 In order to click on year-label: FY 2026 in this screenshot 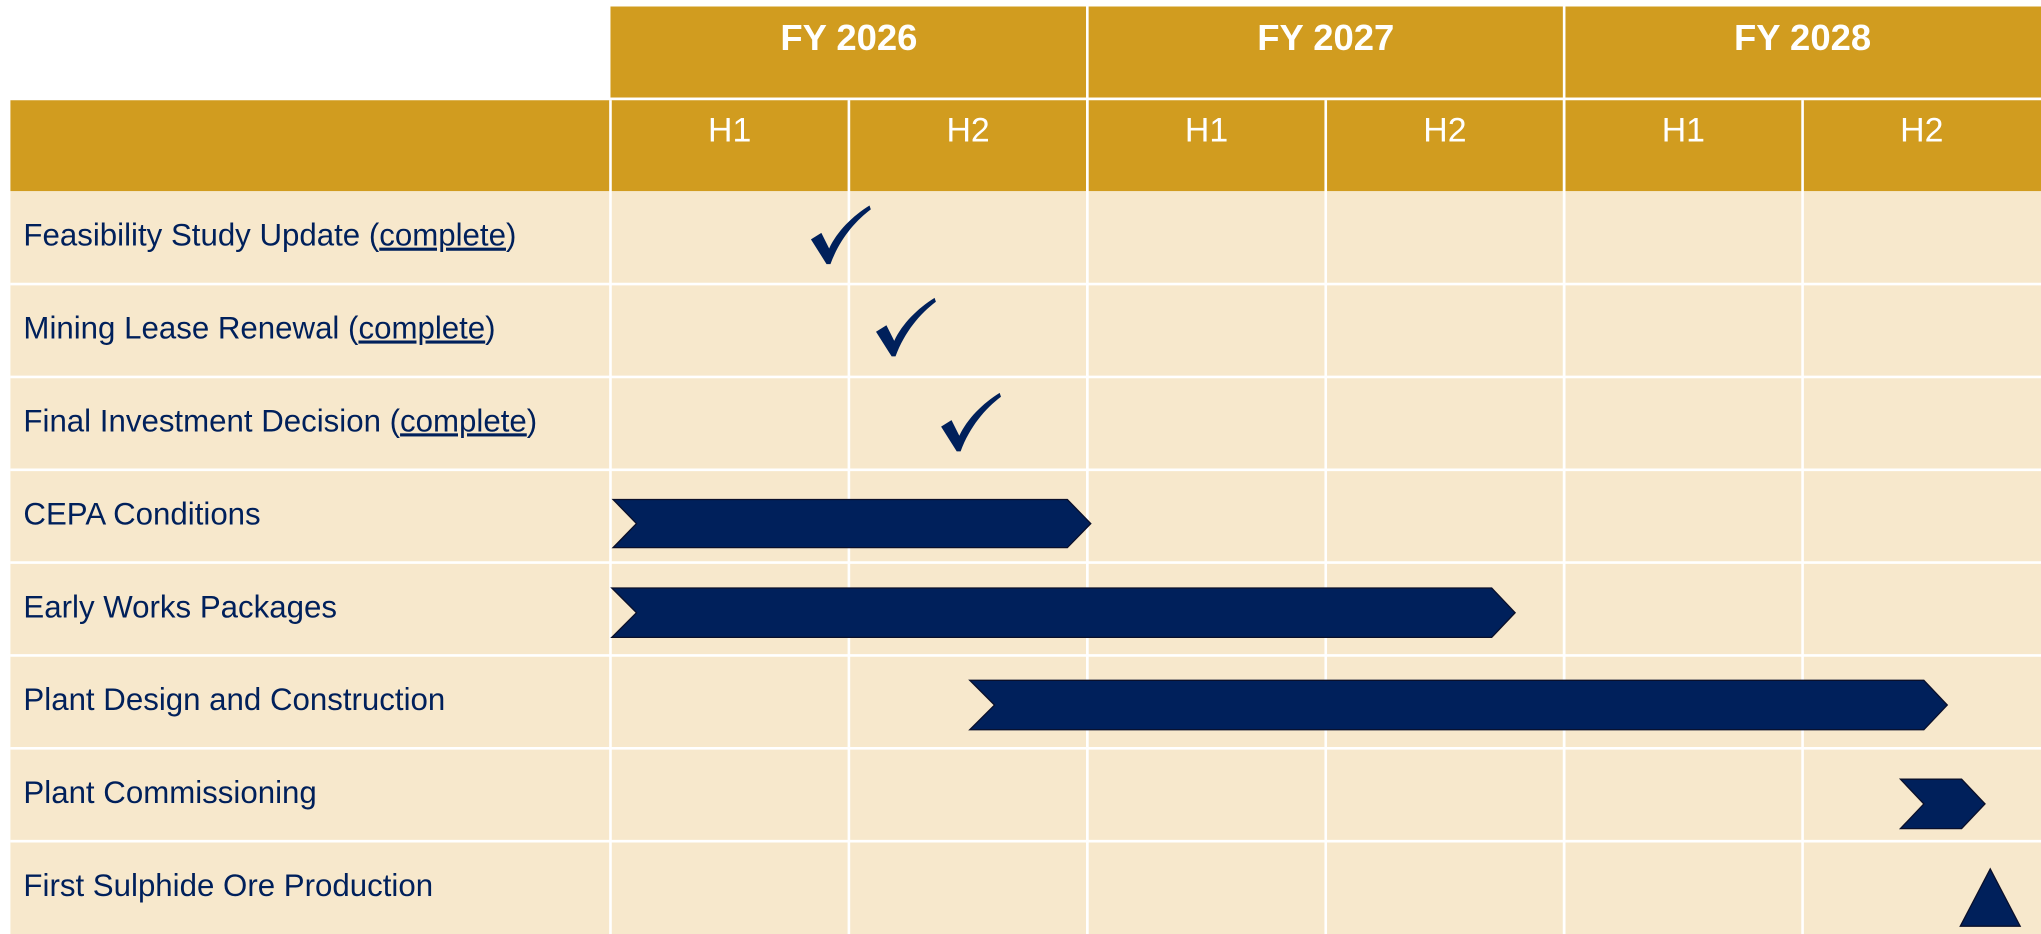, I will do `click(848, 37)`.